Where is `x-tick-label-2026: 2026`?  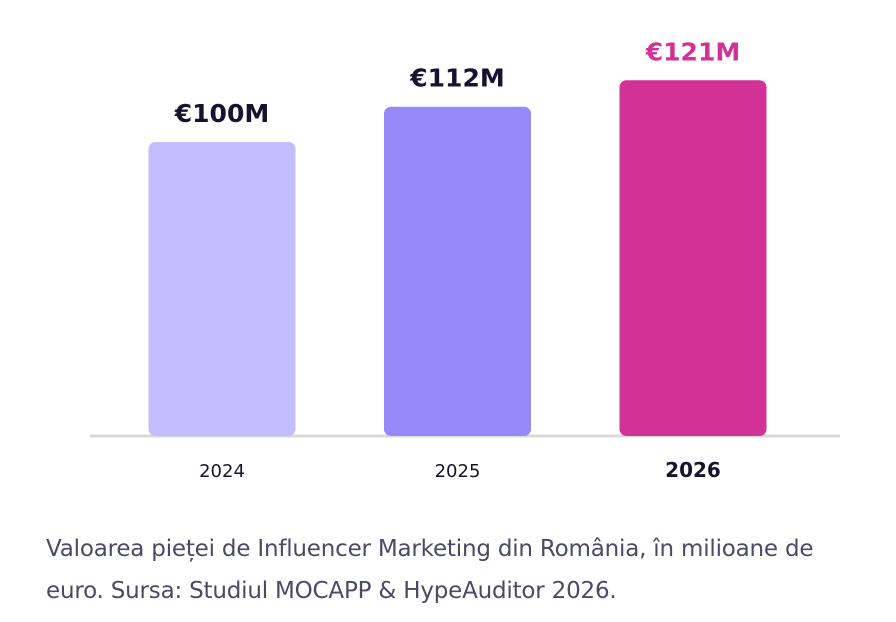 x-tick-label-2026: 2026 is located at coordinates (693, 470).